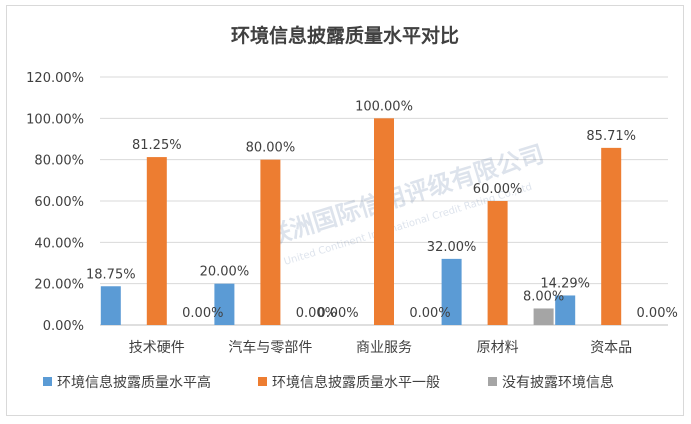 Image resolution: width=691 pixels, height=424 pixels. Describe the element at coordinates (111, 274) in the screenshot. I see `data-label: 18.75%` at that location.